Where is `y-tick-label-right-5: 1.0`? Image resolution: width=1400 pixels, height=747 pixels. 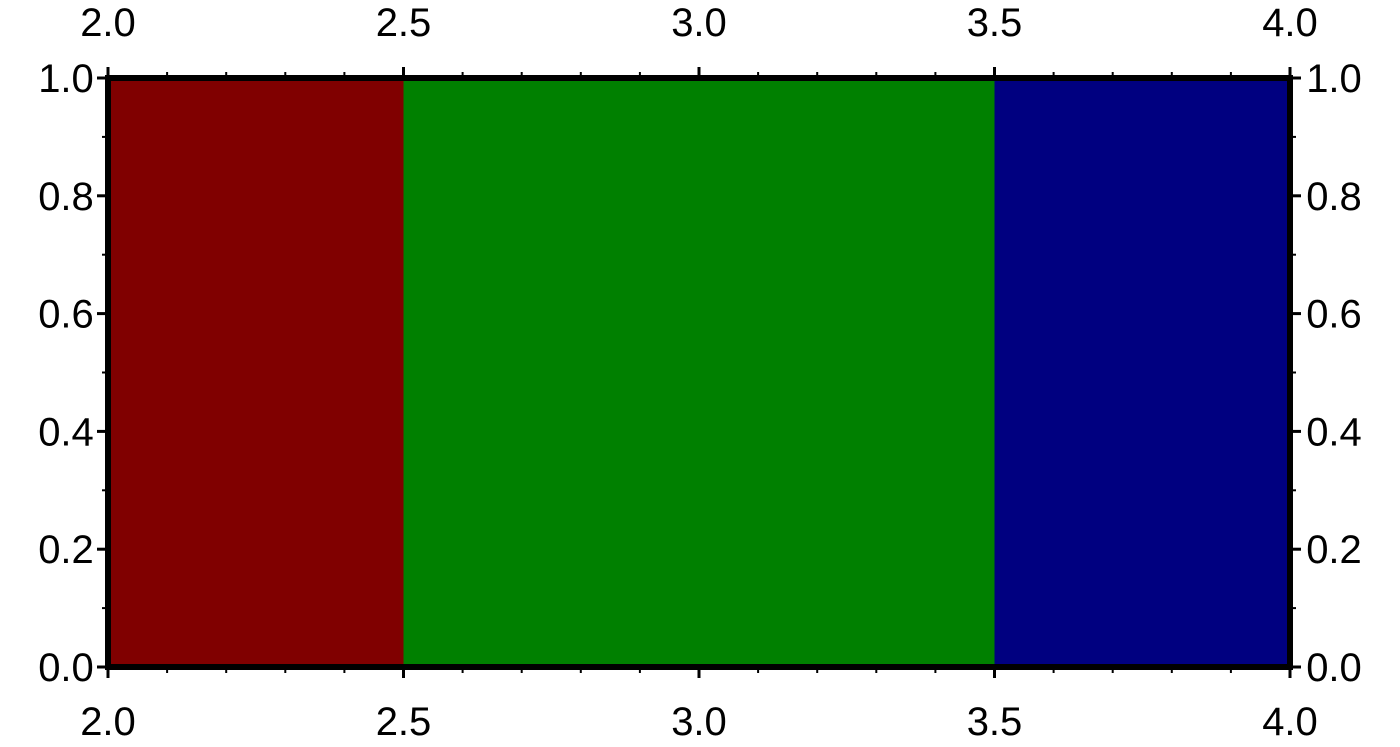
y-tick-label-right-5: 1.0 is located at coordinates (1334, 79).